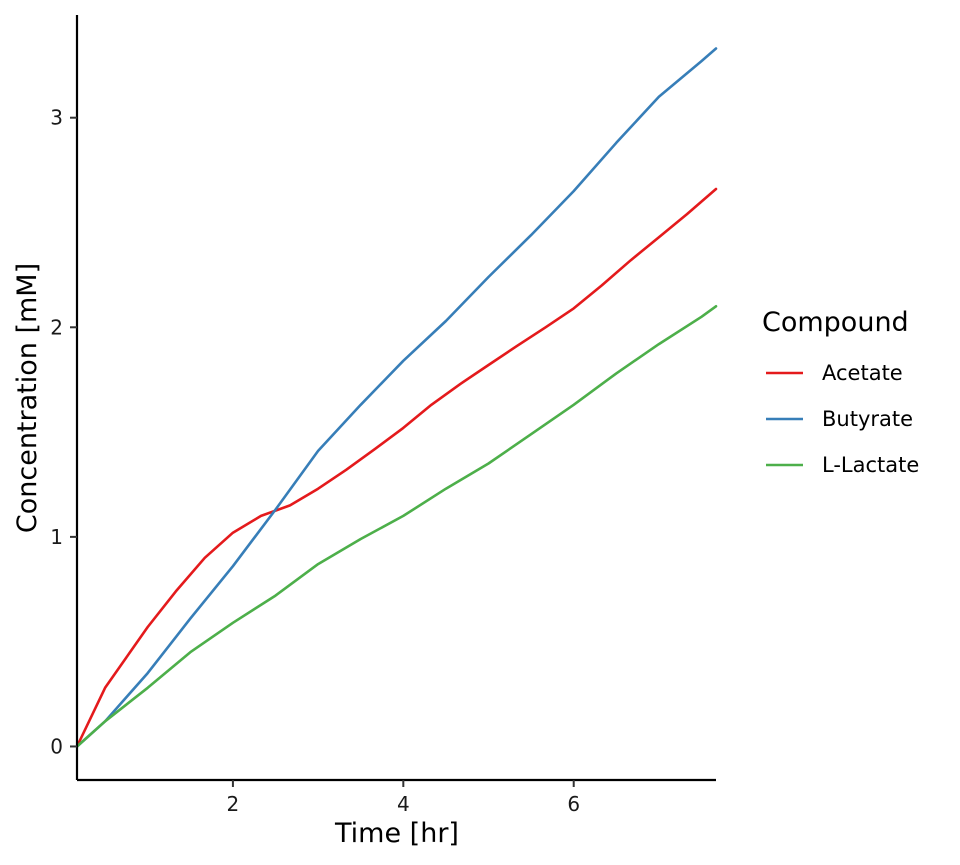 The height and width of the screenshot is (865, 960). I want to click on legend-label-l-lactate: L-Lactate, so click(870, 465).